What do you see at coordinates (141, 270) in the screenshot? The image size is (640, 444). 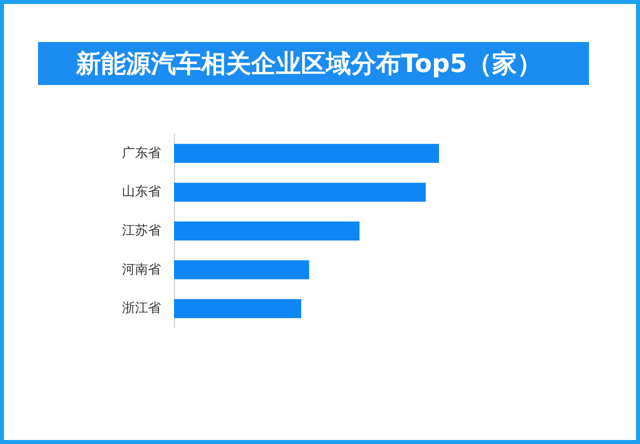 I see `y-tick-label: 河南省` at bounding box center [141, 270].